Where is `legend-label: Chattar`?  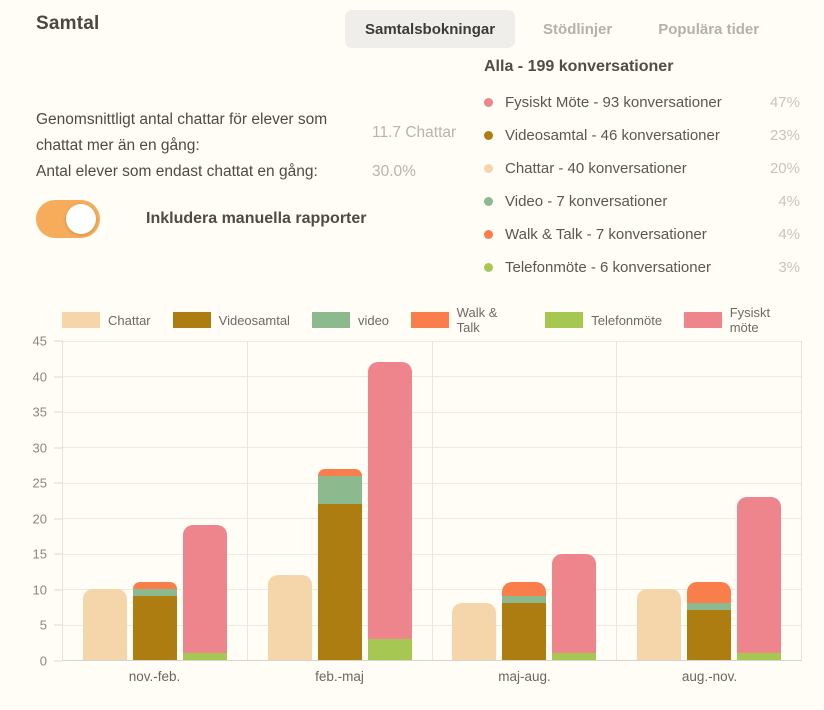 legend-label: Chattar is located at coordinates (129, 320).